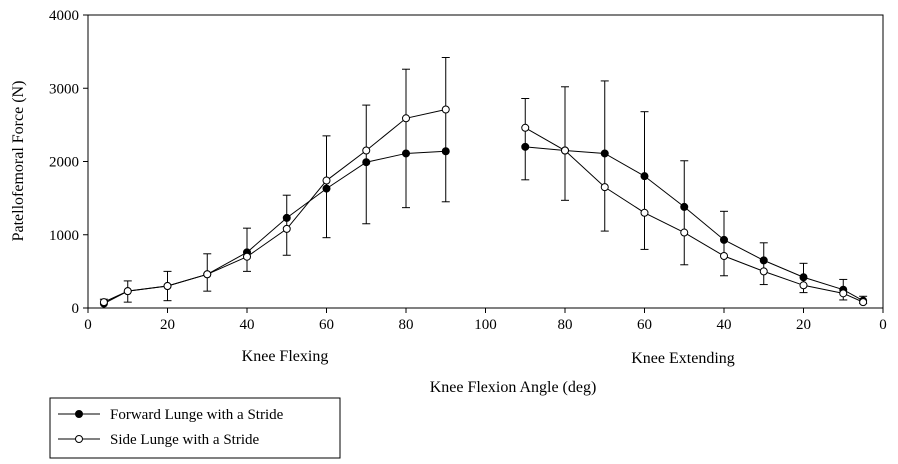  I want to click on y-tick-label: 2000, so click(64, 163).